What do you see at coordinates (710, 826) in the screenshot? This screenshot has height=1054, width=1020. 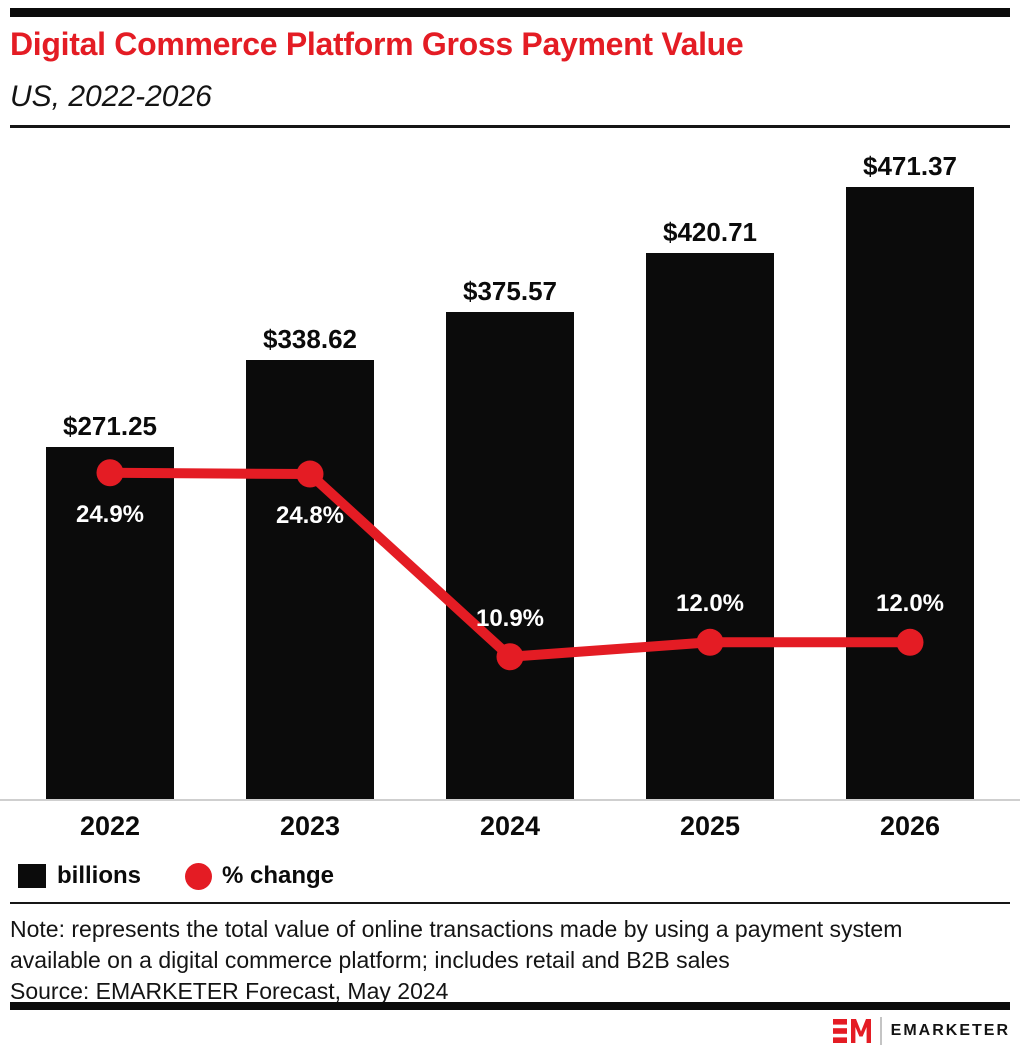 I see `x-axis-label: 2025` at bounding box center [710, 826].